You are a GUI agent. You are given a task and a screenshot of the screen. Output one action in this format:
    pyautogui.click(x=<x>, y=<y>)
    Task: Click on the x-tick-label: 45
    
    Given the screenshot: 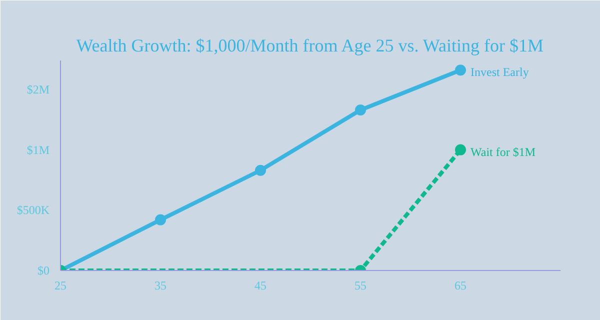 What is the action you would take?
    pyautogui.click(x=260, y=285)
    